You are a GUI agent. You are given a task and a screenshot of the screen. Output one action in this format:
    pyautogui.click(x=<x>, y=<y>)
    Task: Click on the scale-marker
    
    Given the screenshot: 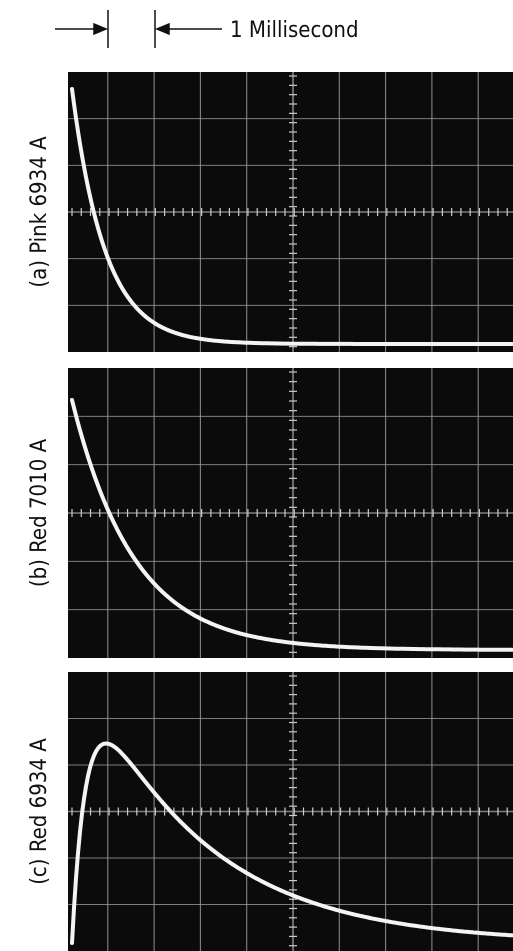 What is the action you would take?
    pyautogui.click(x=138, y=29)
    